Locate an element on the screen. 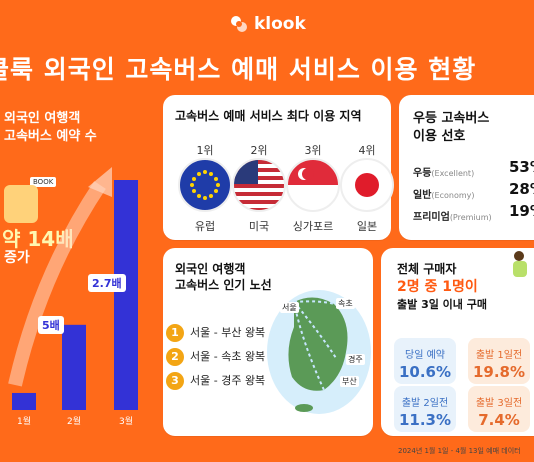  us-flag-icon is located at coordinates (259, 185).